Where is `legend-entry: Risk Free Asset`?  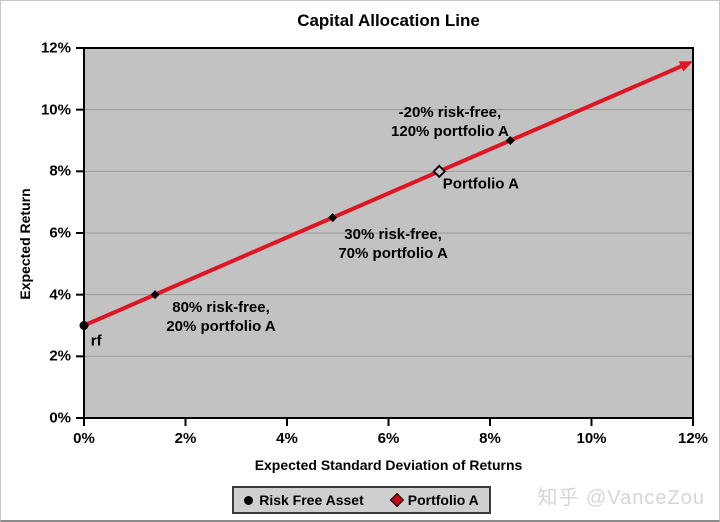 legend-entry: Risk Free Asset is located at coordinates (304, 500).